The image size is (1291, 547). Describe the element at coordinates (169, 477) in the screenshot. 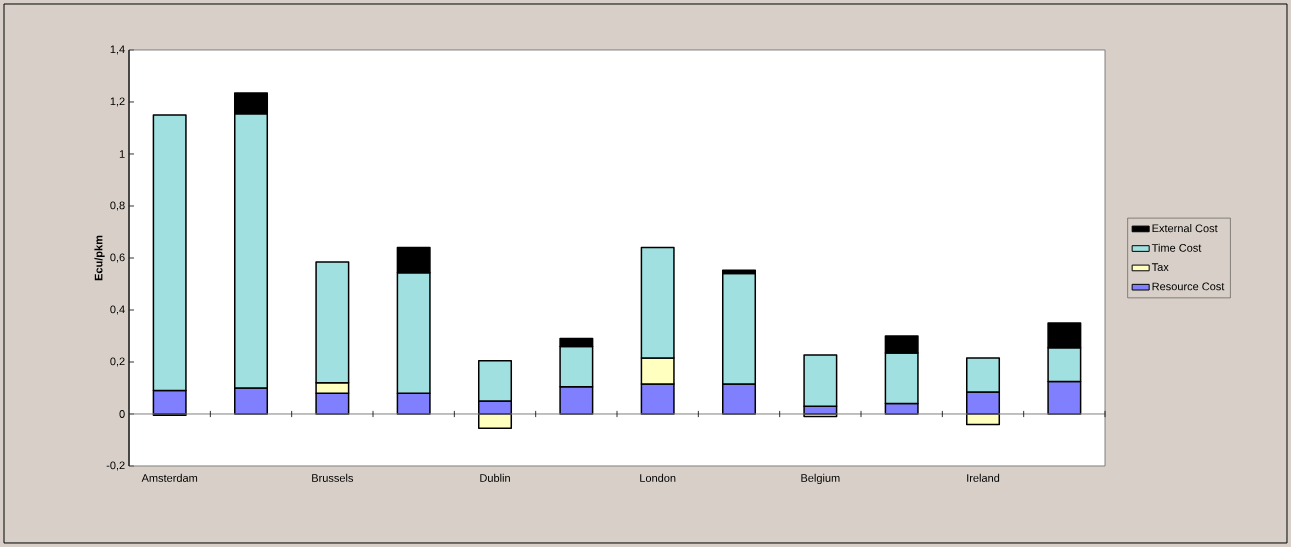

I see `x-tick-label: Amsterdam` at that location.